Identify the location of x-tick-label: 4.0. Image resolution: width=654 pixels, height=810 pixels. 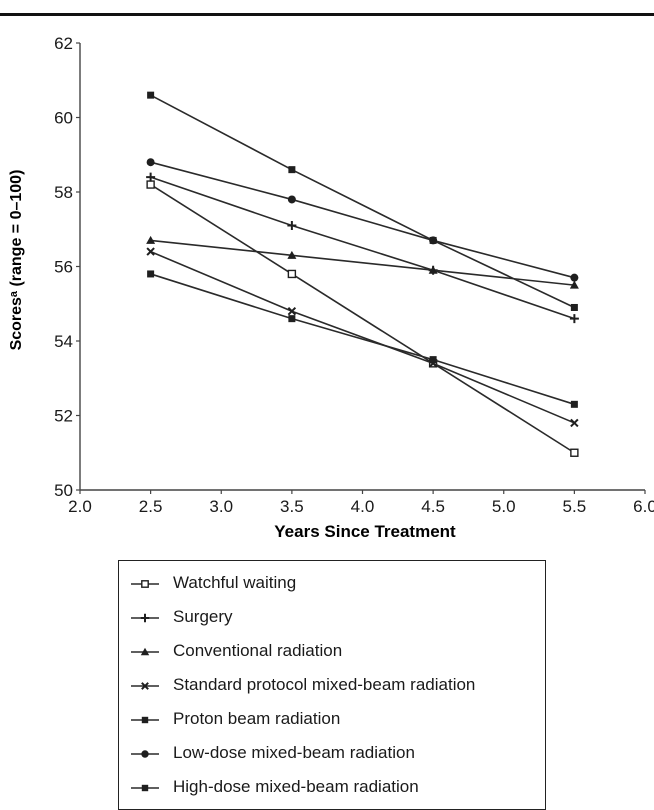
(363, 506).